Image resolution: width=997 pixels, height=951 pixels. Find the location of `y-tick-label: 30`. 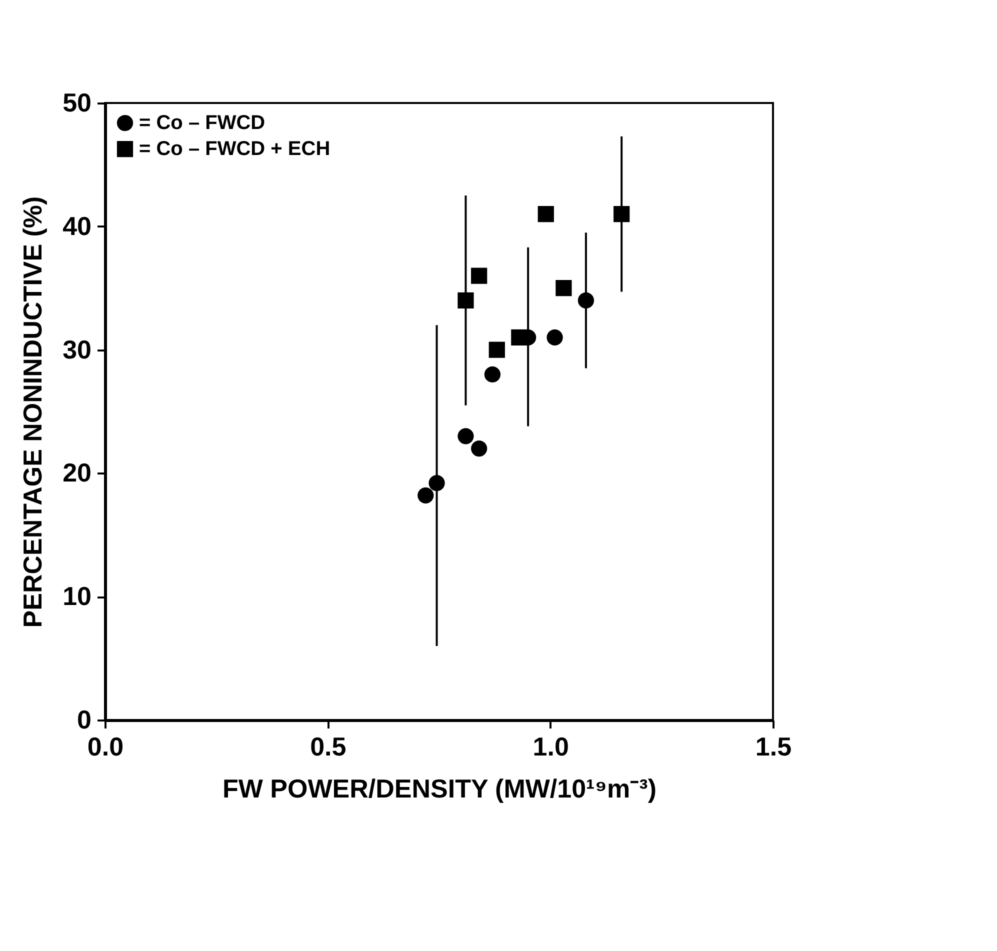

y-tick-label: 30 is located at coordinates (77, 349).